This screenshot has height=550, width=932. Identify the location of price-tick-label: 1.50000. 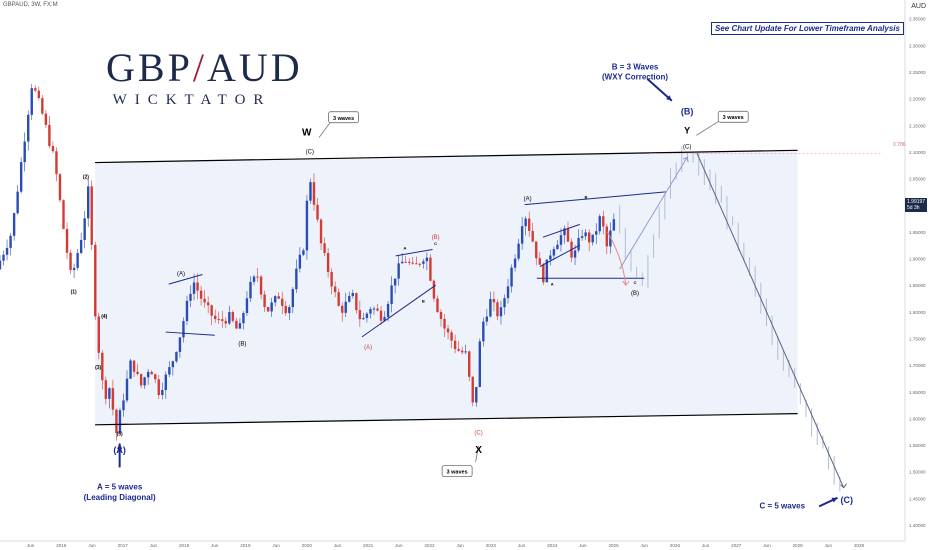
(917, 472).